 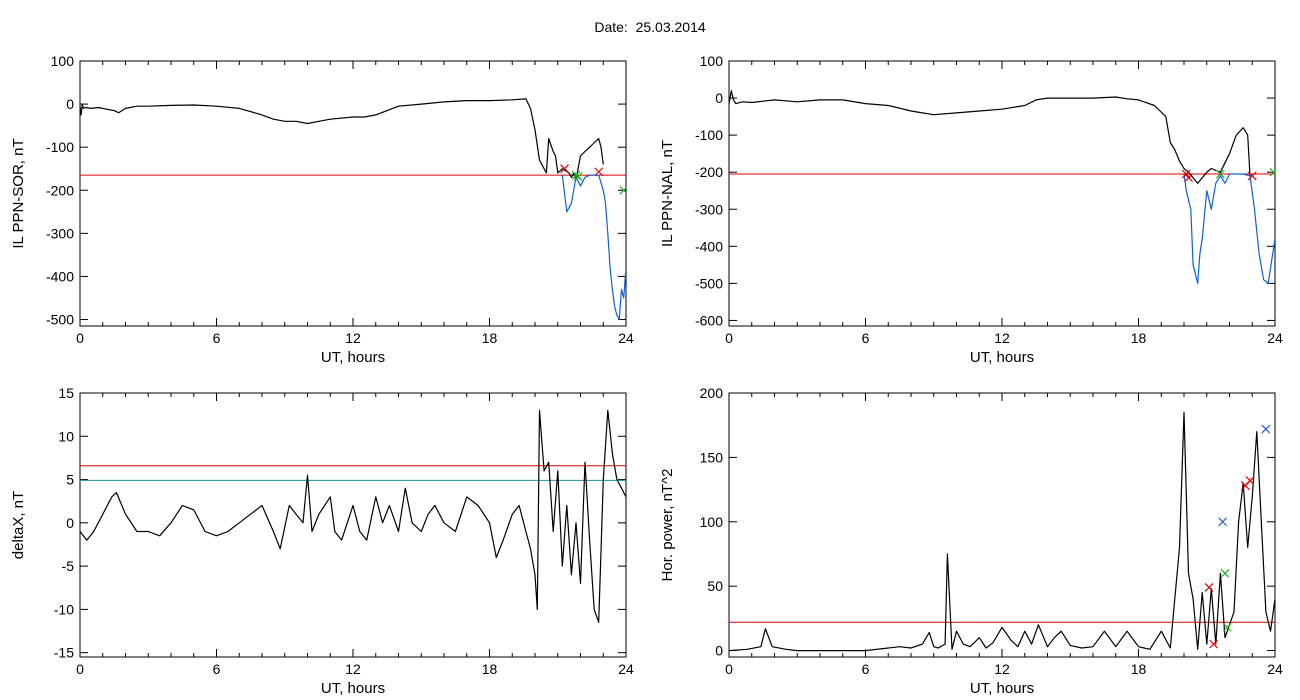 What do you see at coordinates (70, 480) in the screenshot?
I see `y-tick-label: 5` at bounding box center [70, 480].